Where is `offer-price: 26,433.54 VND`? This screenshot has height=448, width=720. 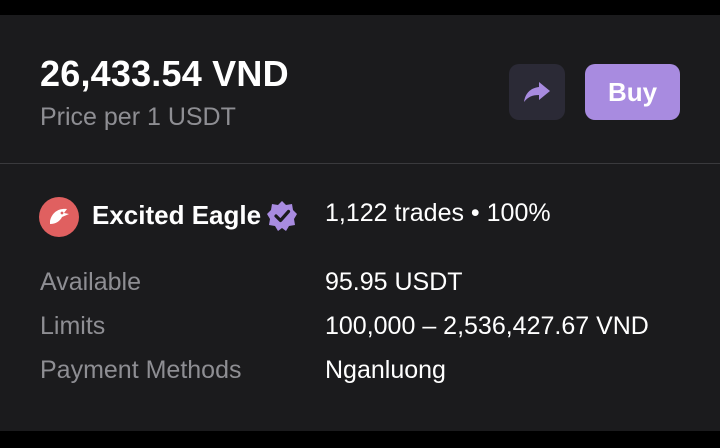 offer-price: 26,433.54 VND is located at coordinates (164, 73).